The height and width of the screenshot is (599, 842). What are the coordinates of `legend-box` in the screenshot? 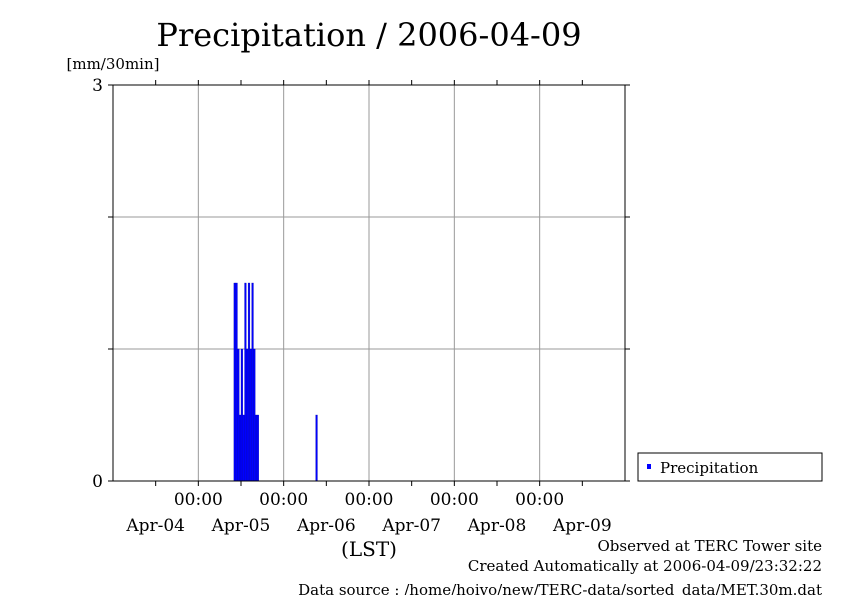 It's located at (730, 467).